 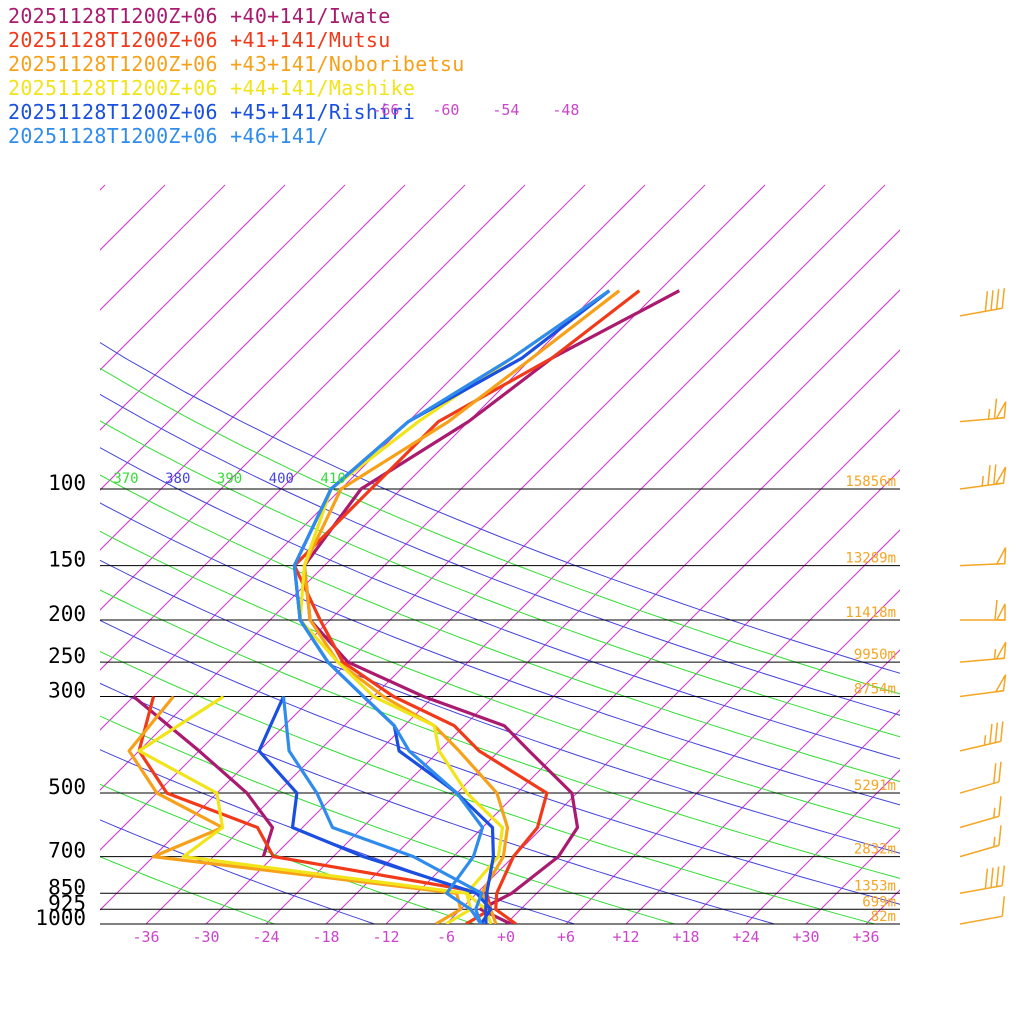 What do you see at coordinates (67, 851) in the screenshot?
I see `pressure-label: 700` at bounding box center [67, 851].